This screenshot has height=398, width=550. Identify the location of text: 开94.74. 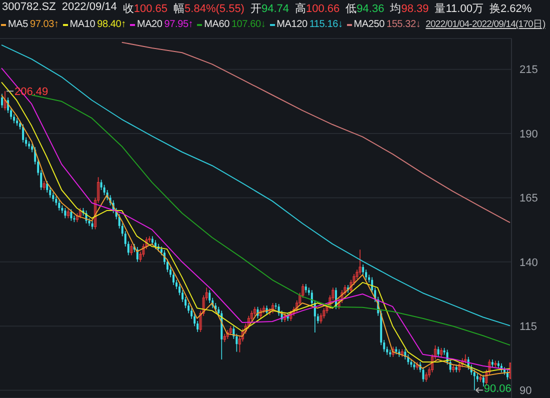
(270, 9).